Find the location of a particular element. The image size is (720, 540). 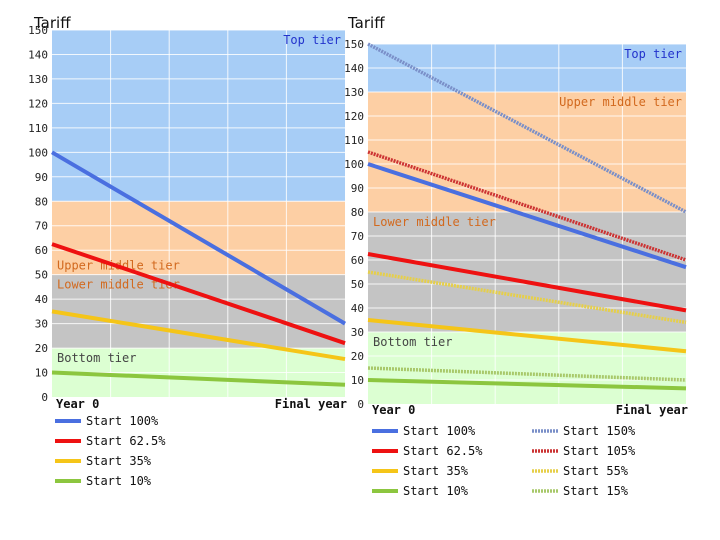

band-upper-middle-tier is located at coordinates (527, 152).